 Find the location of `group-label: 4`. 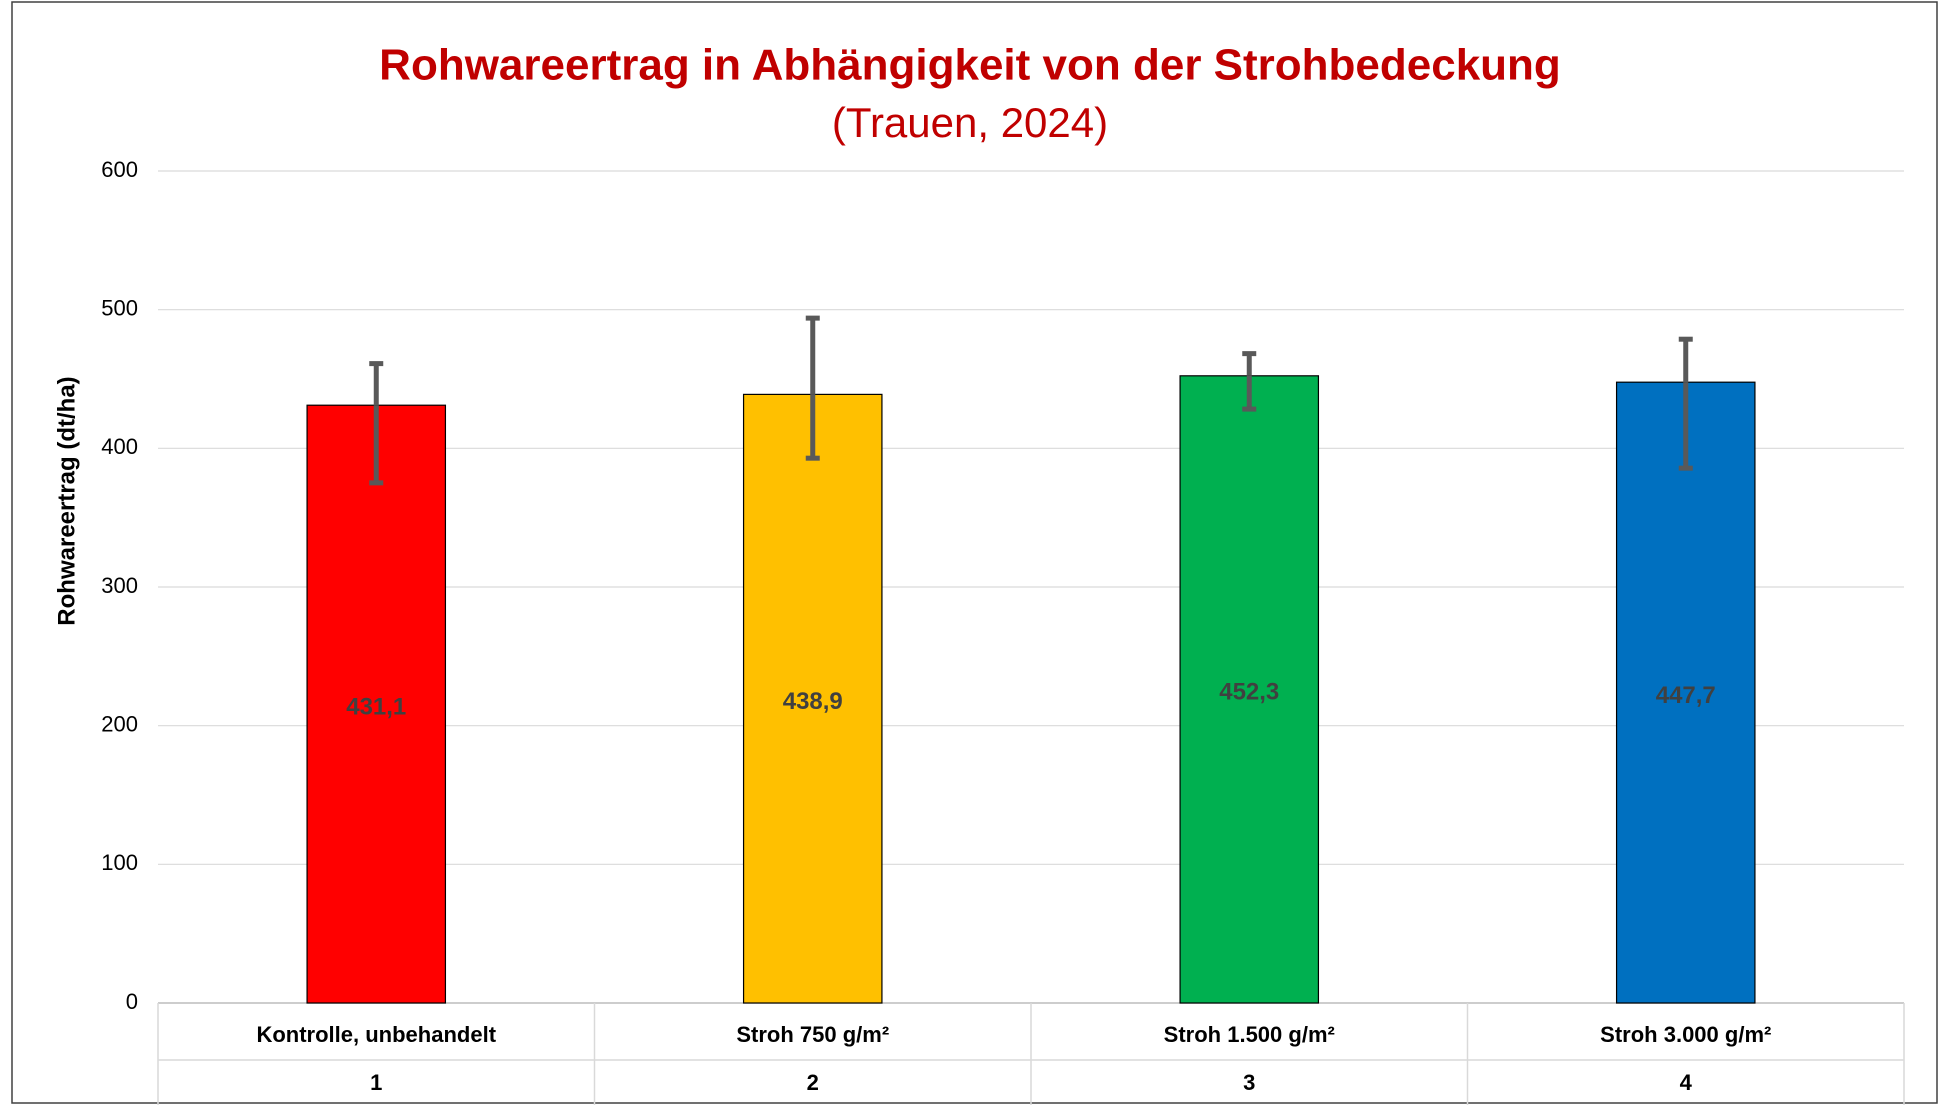

group-label: 4 is located at coordinates (1686, 1082).